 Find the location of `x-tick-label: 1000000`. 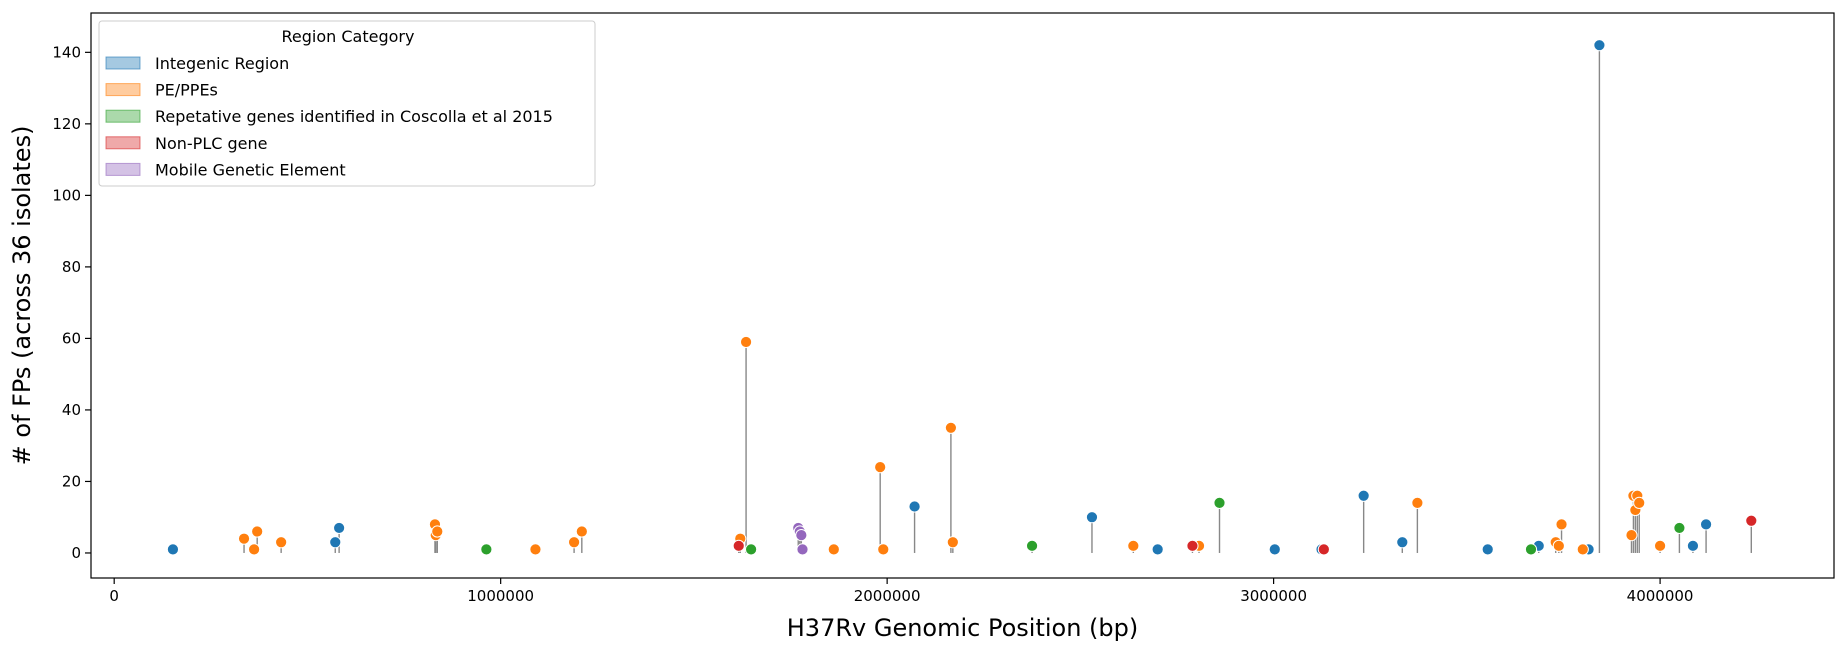

x-tick-label: 1000000 is located at coordinates (500, 596).